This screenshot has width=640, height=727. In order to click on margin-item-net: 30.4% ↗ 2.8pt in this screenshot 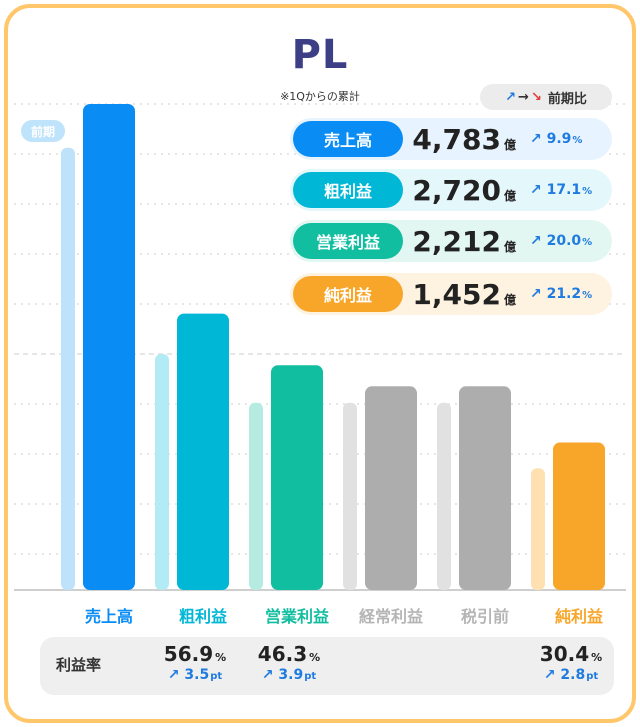, I will do `click(571, 662)`.